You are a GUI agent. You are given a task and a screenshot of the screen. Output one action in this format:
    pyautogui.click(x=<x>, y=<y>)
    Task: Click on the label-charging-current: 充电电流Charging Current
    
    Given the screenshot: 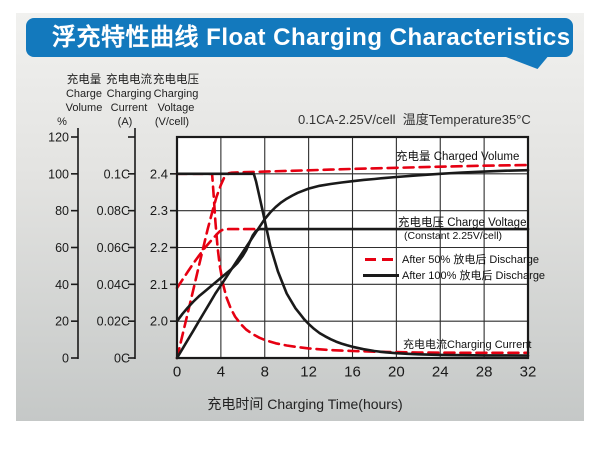 What is the action you would take?
    pyautogui.click(x=467, y=345)
    